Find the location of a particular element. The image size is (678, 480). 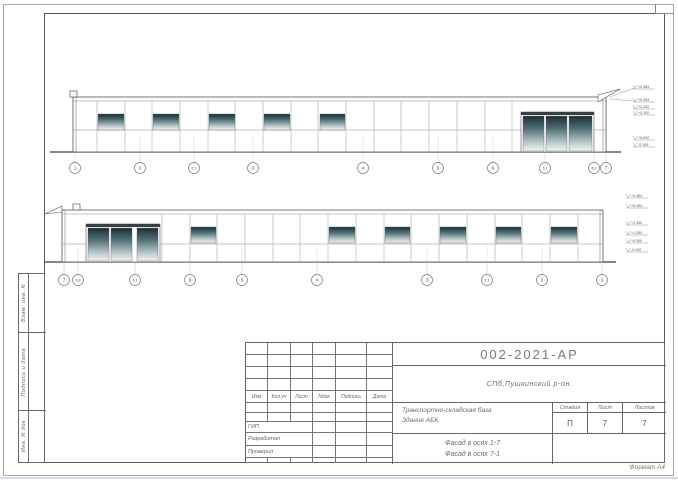

window-bottom-edge is located at coordinates (339, 478).